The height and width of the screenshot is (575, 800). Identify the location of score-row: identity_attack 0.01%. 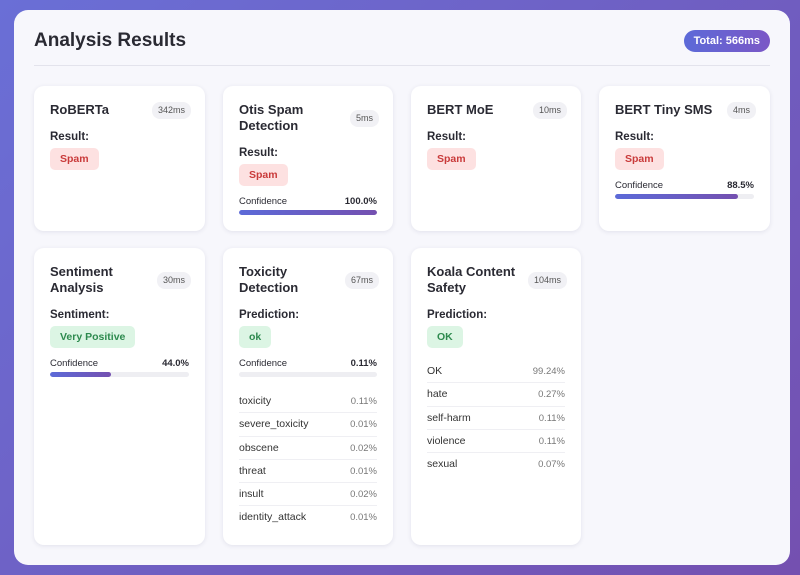
(308, 517).